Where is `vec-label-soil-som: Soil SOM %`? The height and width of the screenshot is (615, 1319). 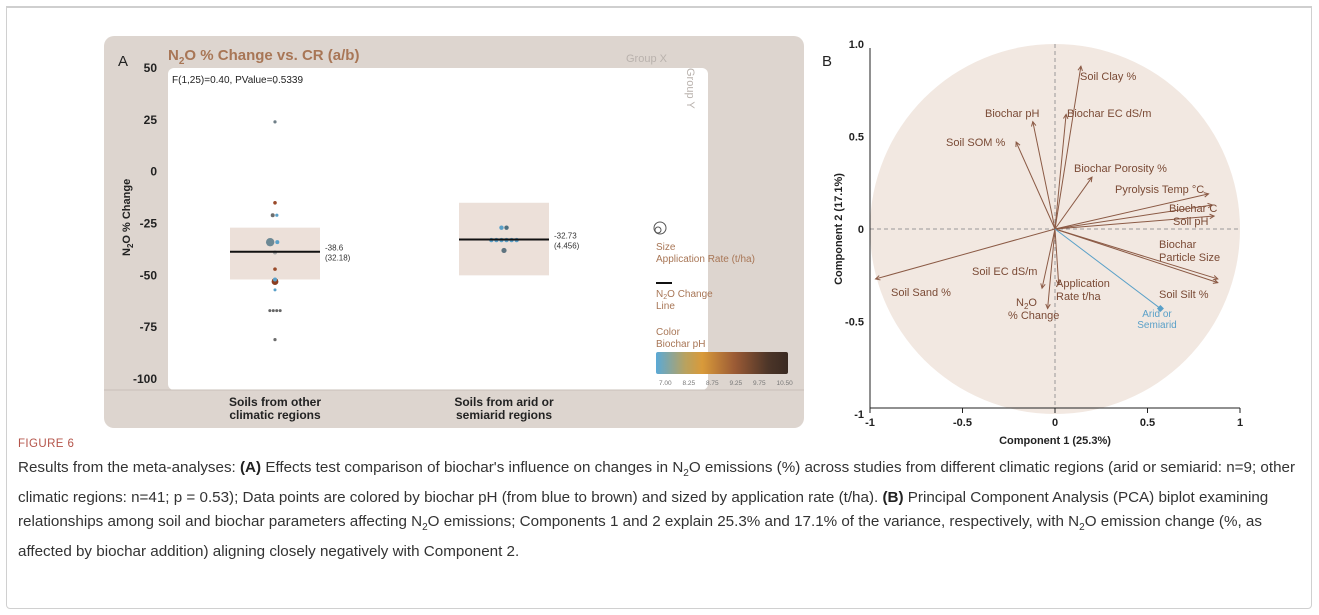
vec-label-soil-som: Soil SOM % is located at coordinates (976, 143).